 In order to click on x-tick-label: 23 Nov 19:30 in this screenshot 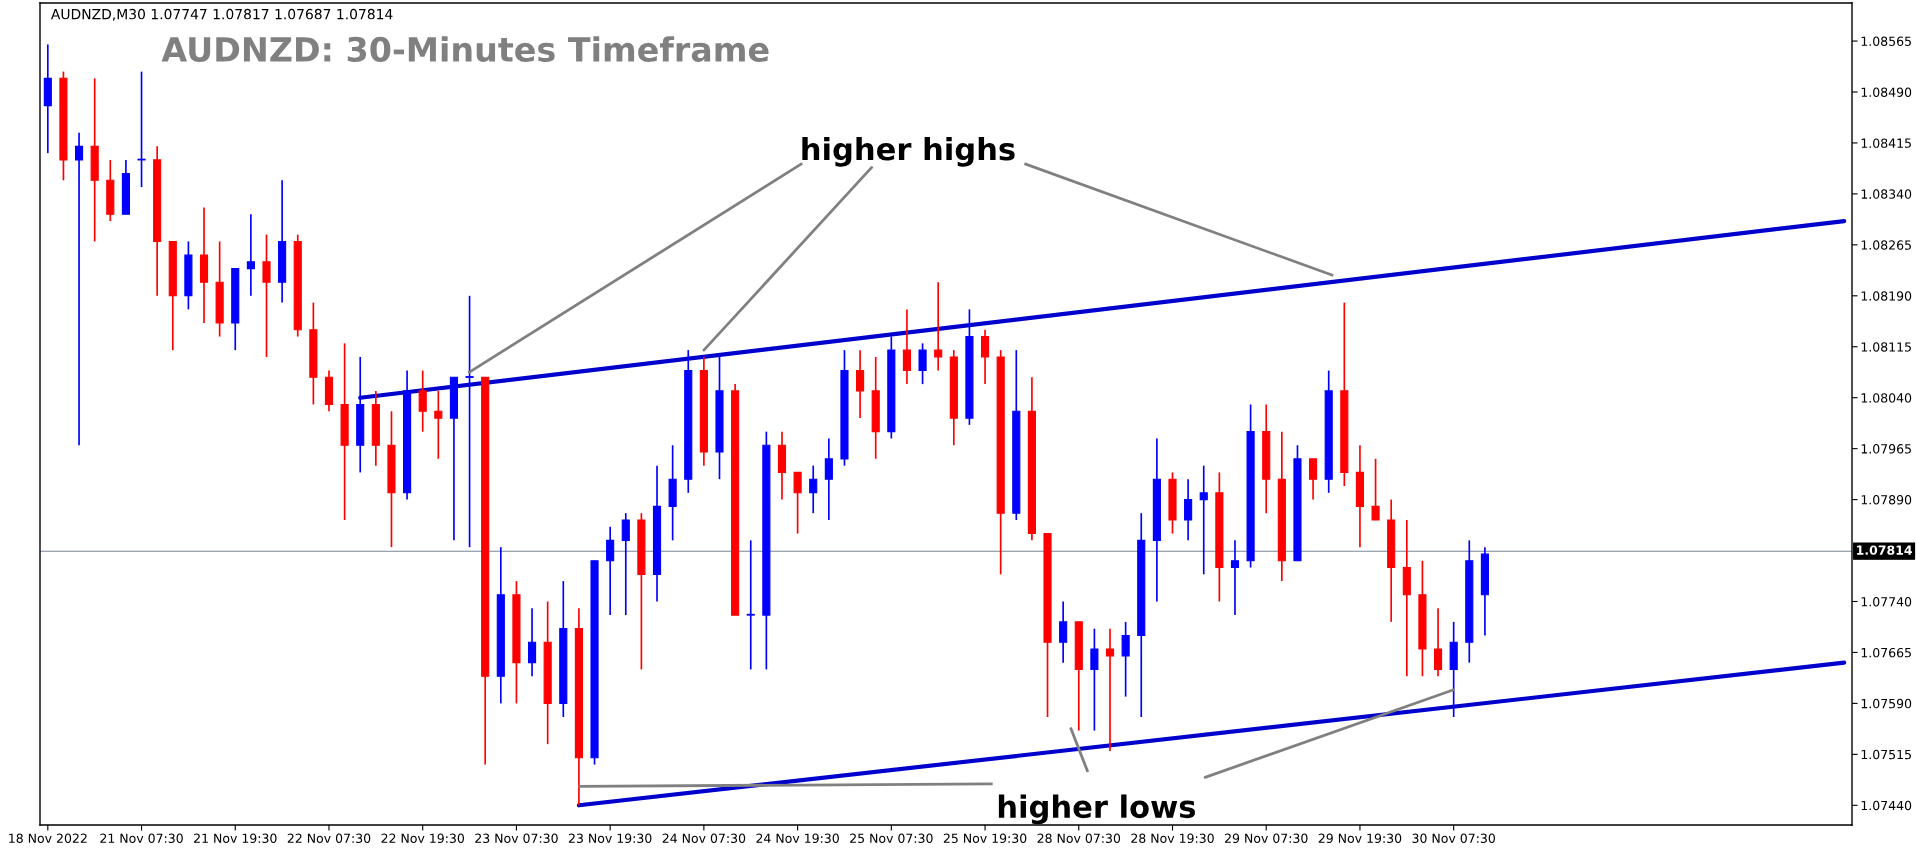, I will do `click(610, 838)`.